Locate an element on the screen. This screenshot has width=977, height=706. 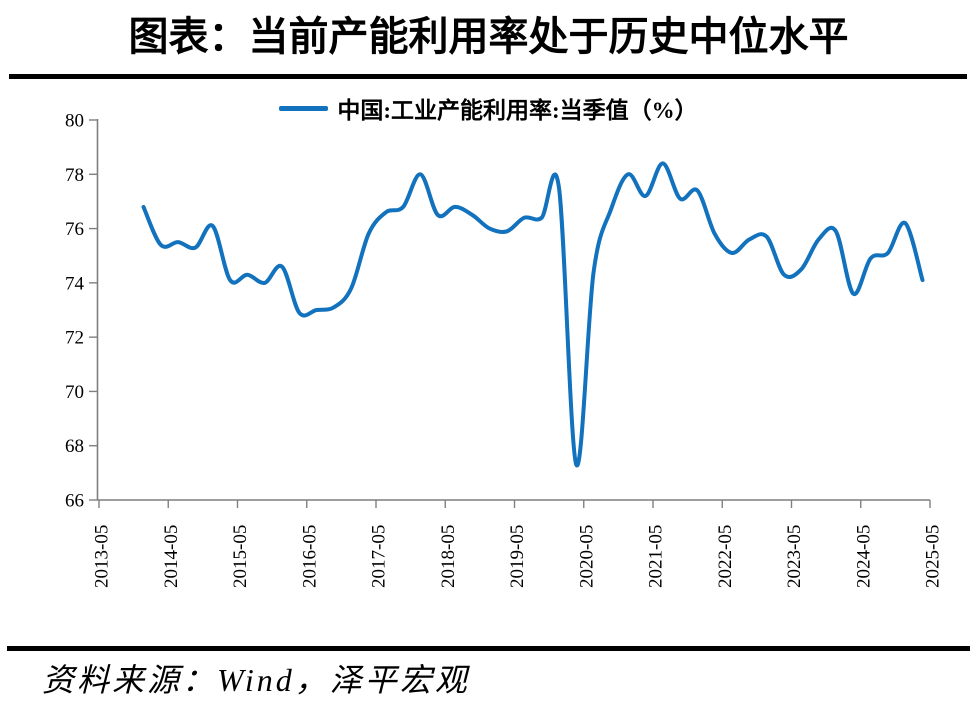
x-tick-label: 2017-05 is located at coordinates (379, 556).